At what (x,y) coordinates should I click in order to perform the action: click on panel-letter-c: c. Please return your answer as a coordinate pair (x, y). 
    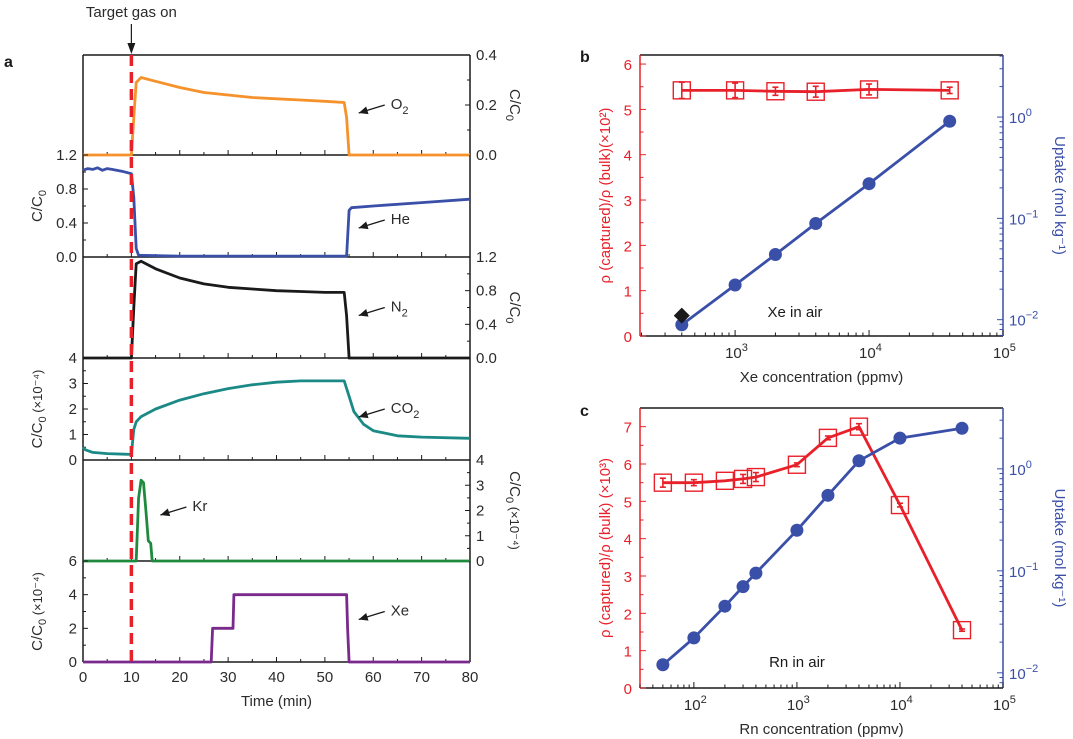
    Looking at the image, I should click on (584, 411).